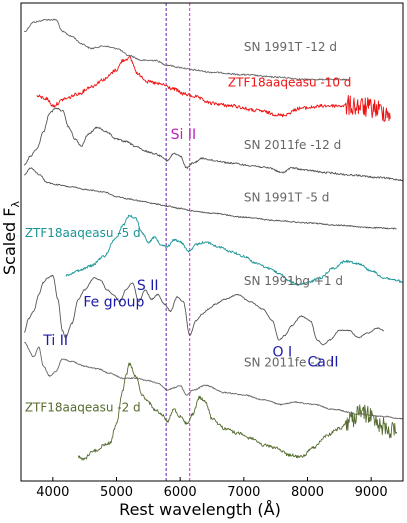 This screenshot has width=407, height=523. What do you see at coordinates (116, 492) in the screenshot?
I see `x-tick-label-2: 5000` at bounding box center [116, 492].